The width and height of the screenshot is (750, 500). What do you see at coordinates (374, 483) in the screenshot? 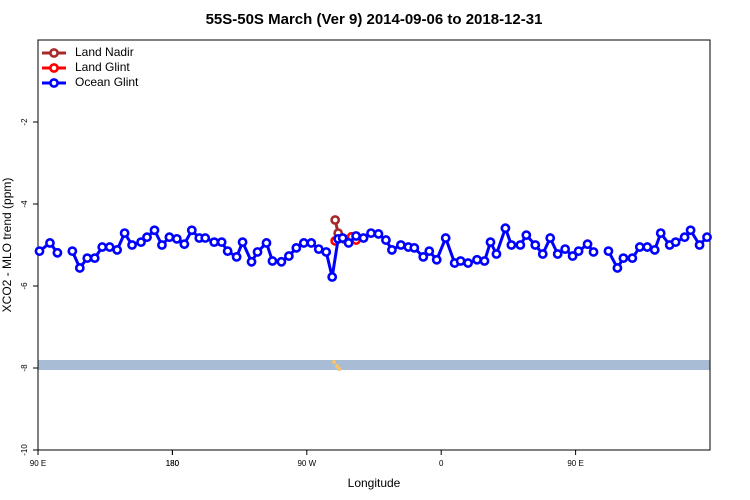
I see `x-axis-label: Longitude` at bounding box center [374, 483].